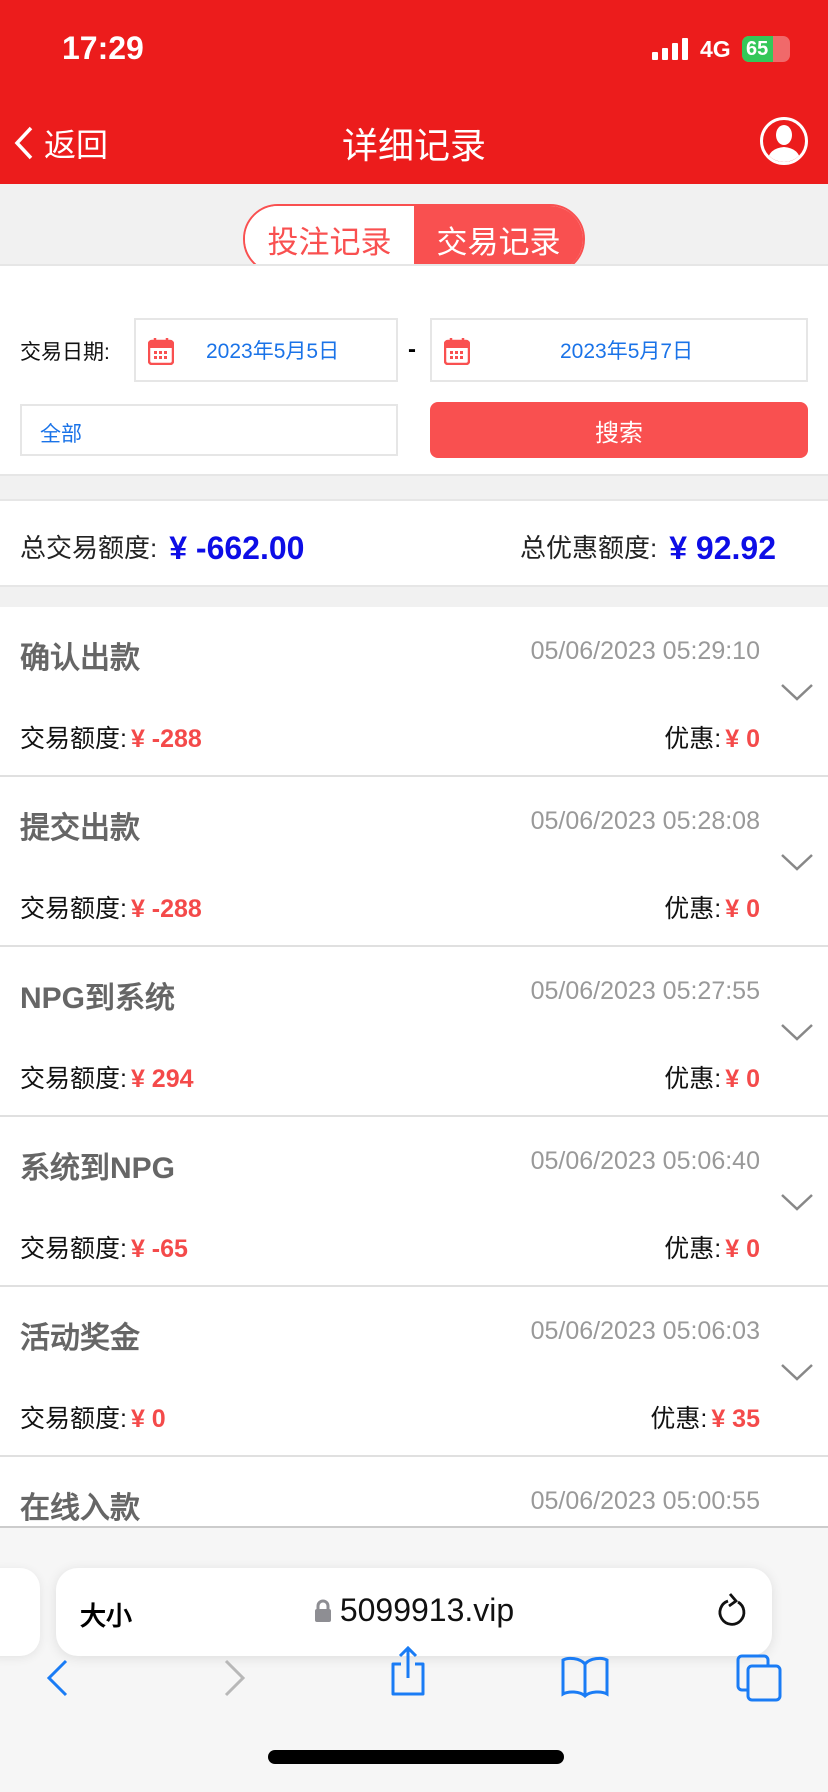 Image resolution: width=828 pixels, height=1792 pixels. Describe the element at coordinates (722, 548) in the screenshot. I see `discount-total-value: ¥ 92.92` at that location.